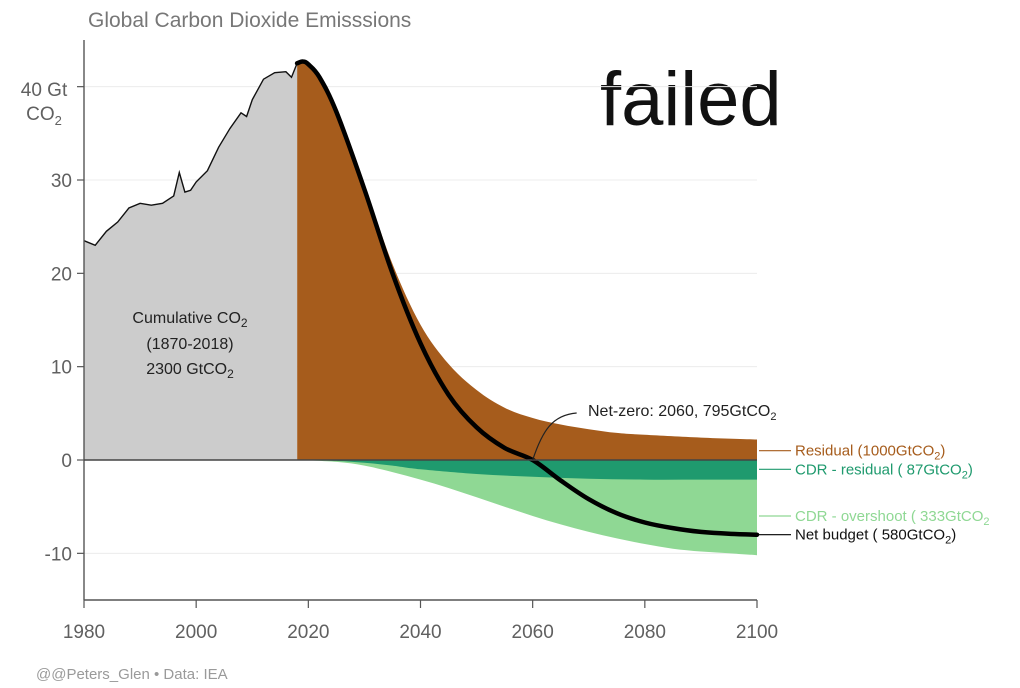 This screenshot has height=688, width=1020. I want to click on credit-text: @@Peters_Glen • Data: IEA, so click(132, 674).